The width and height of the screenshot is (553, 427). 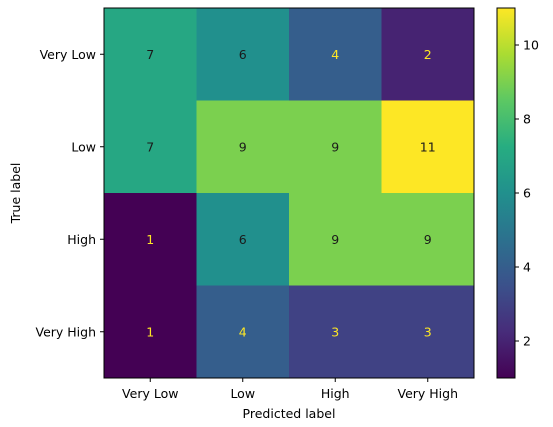 What do you see at coordinates (15, 194) in the screenshot?
I see `y-axis-label: True label` at bounding box center [15, 194].